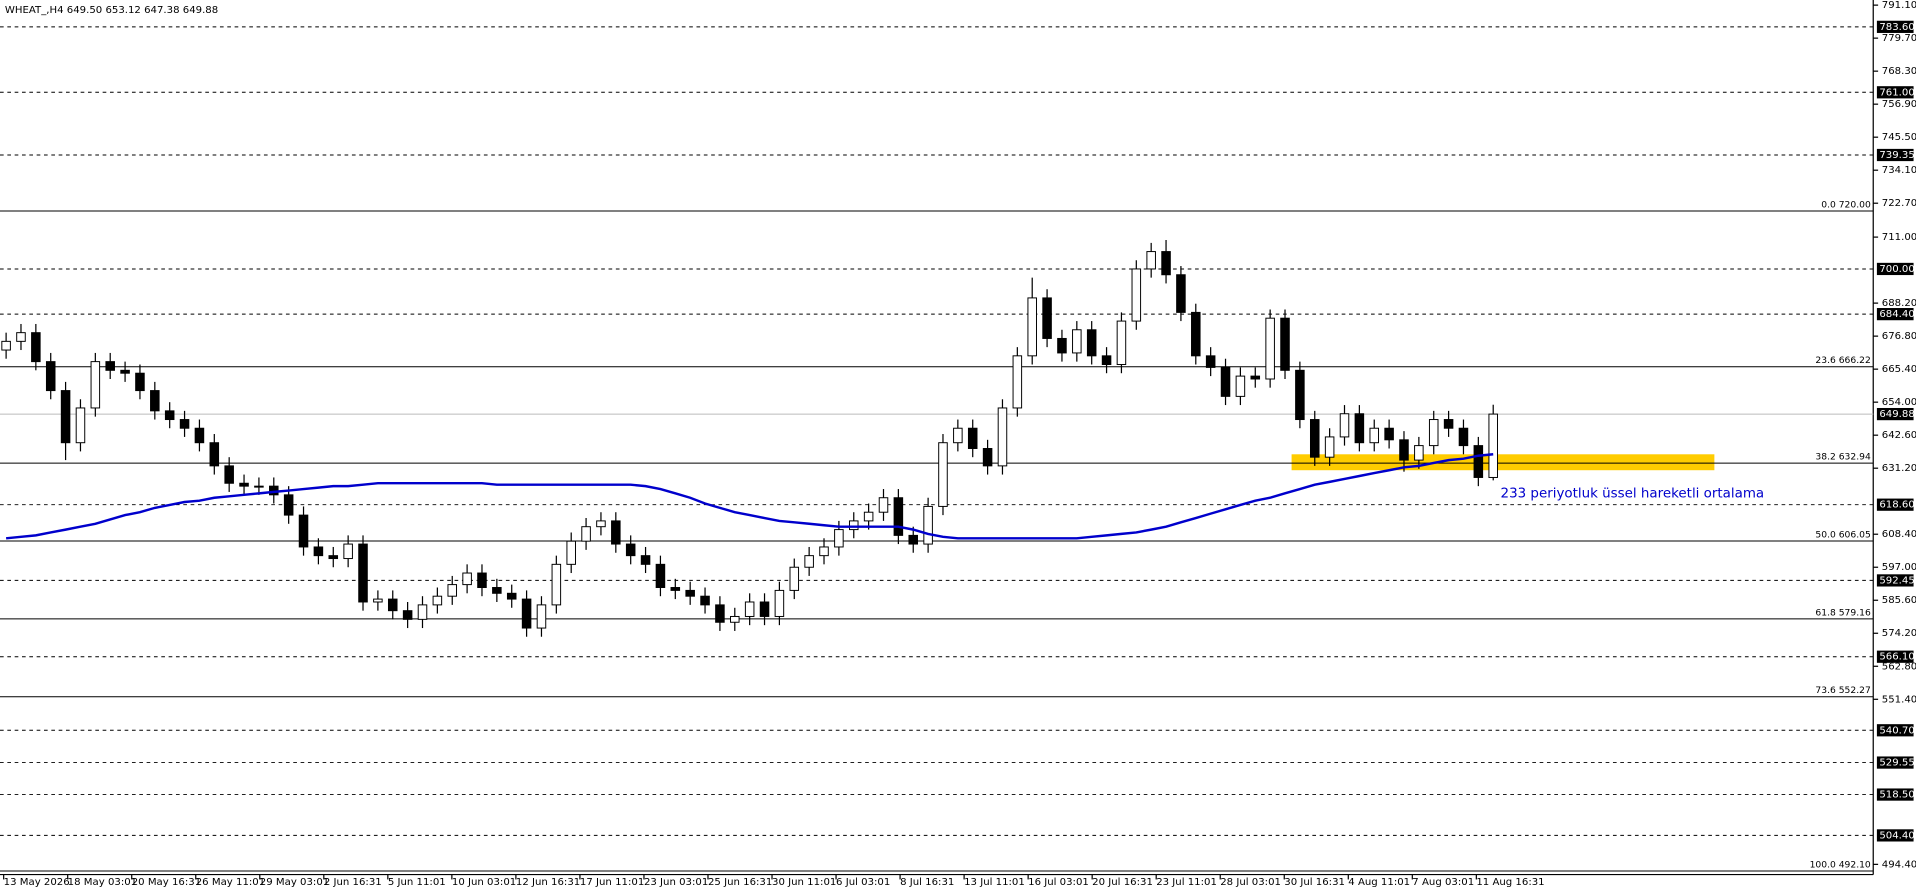 The height and width of the screenshot is (888, 1916). I want to click on x-tick-label: 26 May 11:01, so click(230, 882).